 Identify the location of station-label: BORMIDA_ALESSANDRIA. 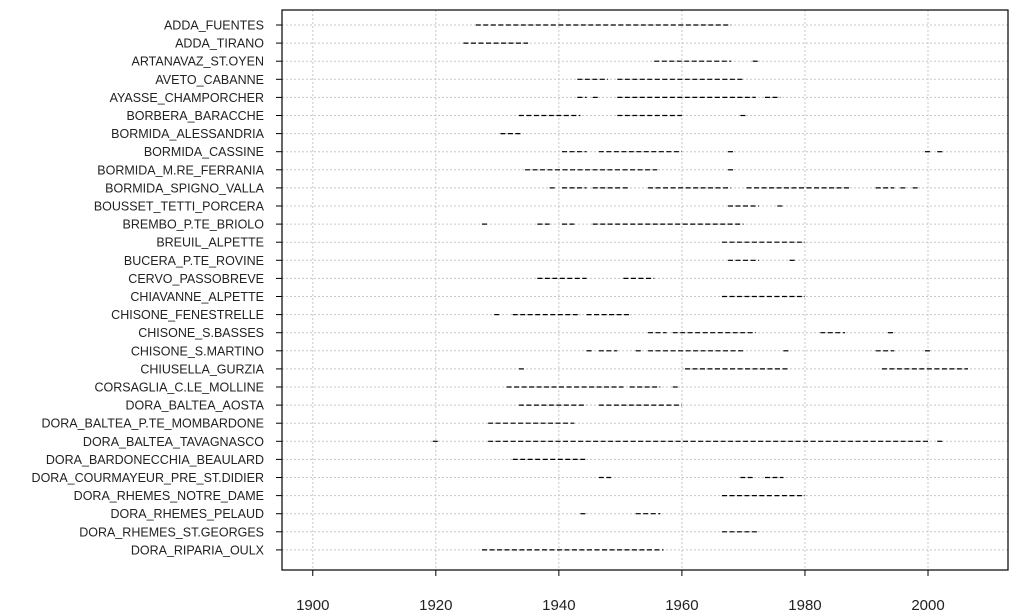
(187, 134).